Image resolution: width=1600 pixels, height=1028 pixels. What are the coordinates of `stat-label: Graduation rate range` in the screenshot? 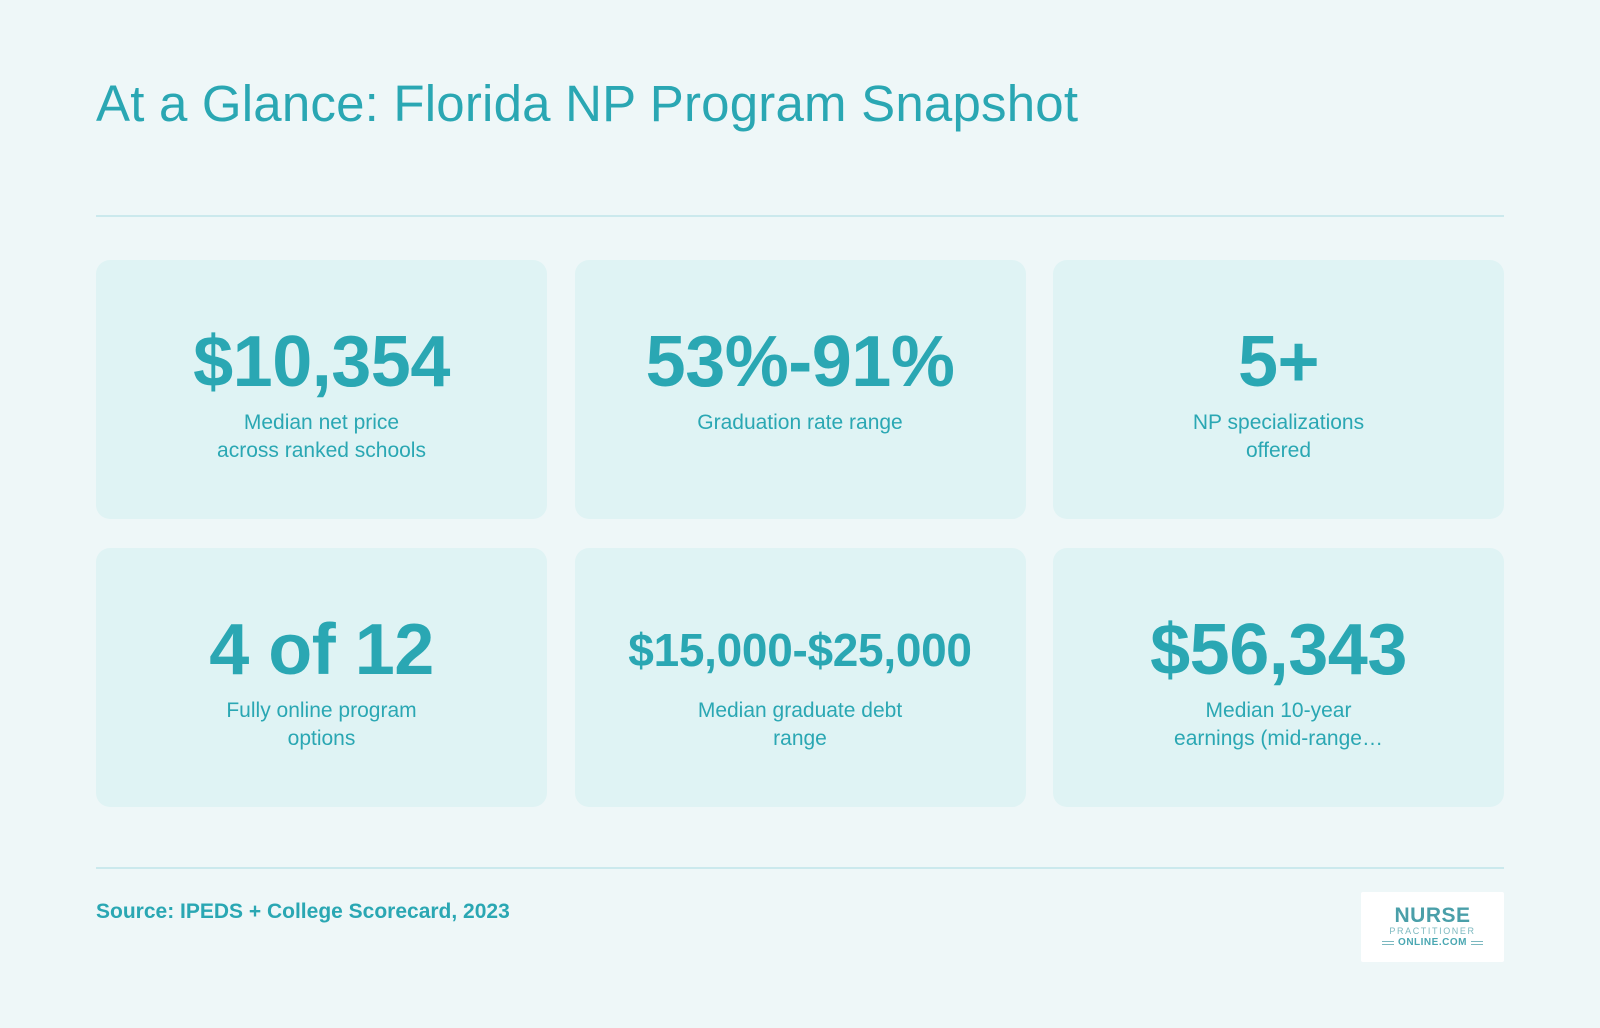 It's located at (800, 423).